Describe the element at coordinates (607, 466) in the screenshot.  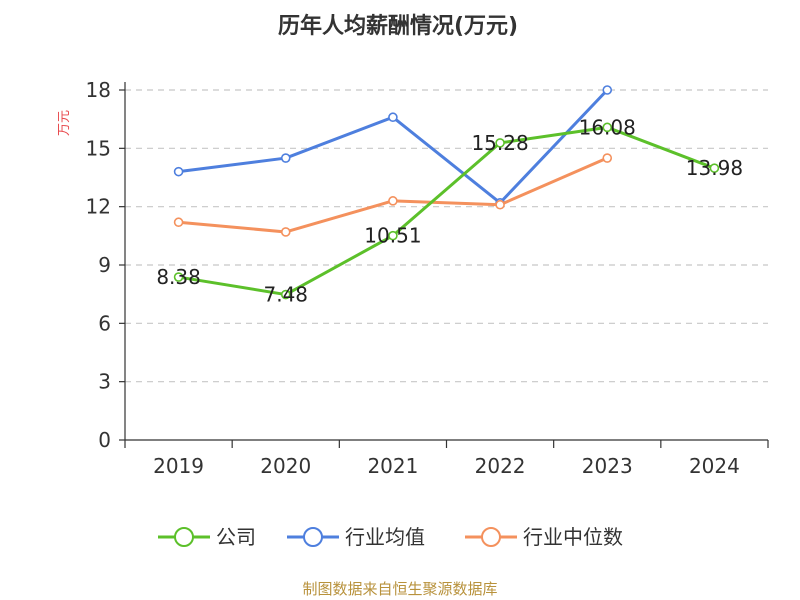
I see `x-tick-label: 2023` at that location.